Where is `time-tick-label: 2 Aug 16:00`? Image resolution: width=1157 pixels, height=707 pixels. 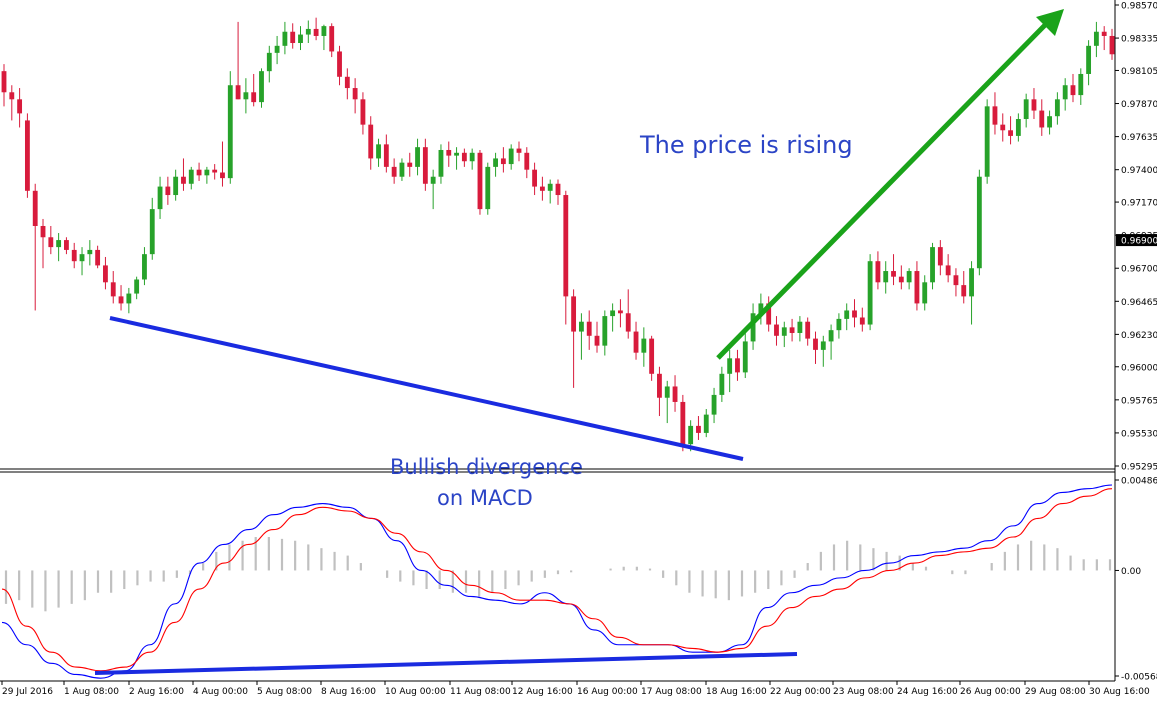
time-tick-label: 2 Aug 16:00 is located at coordinates (156, 692).